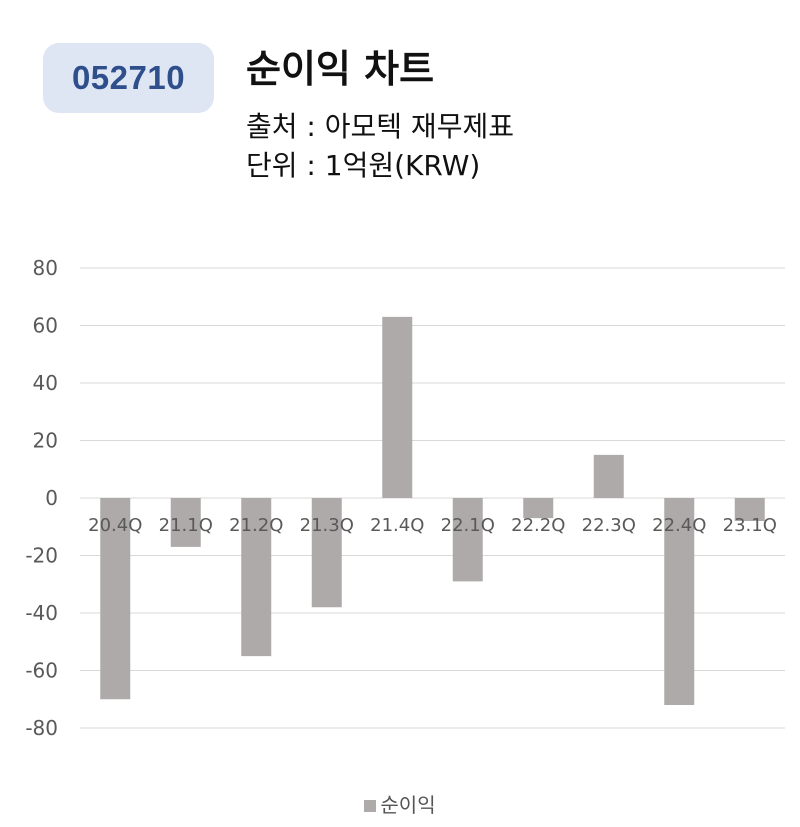 This screenshot has width=800, height=827. What do you see at coordinates (41, 556) in the screenshot?
I see `y-tick-label: -20` at bounding box center [41, 556].